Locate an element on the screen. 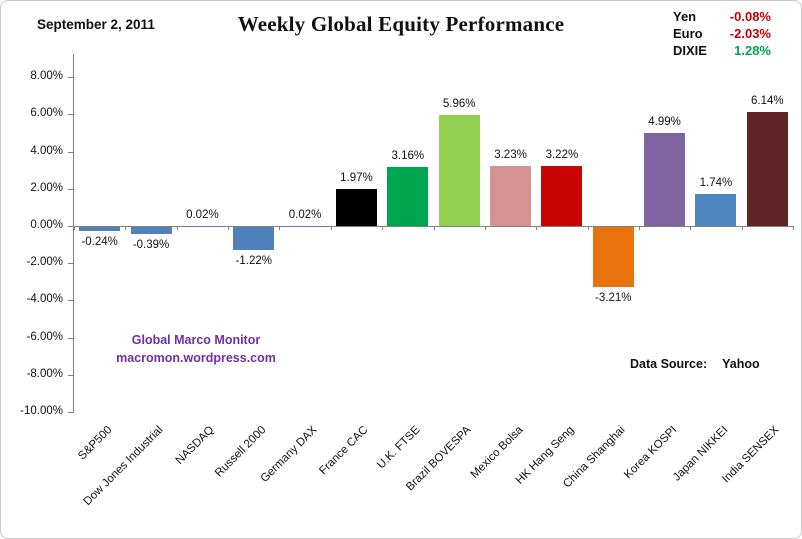 This screenshot has height=539, width=802. y-tick-label: -4.00% is located at coordinates (44, 299).